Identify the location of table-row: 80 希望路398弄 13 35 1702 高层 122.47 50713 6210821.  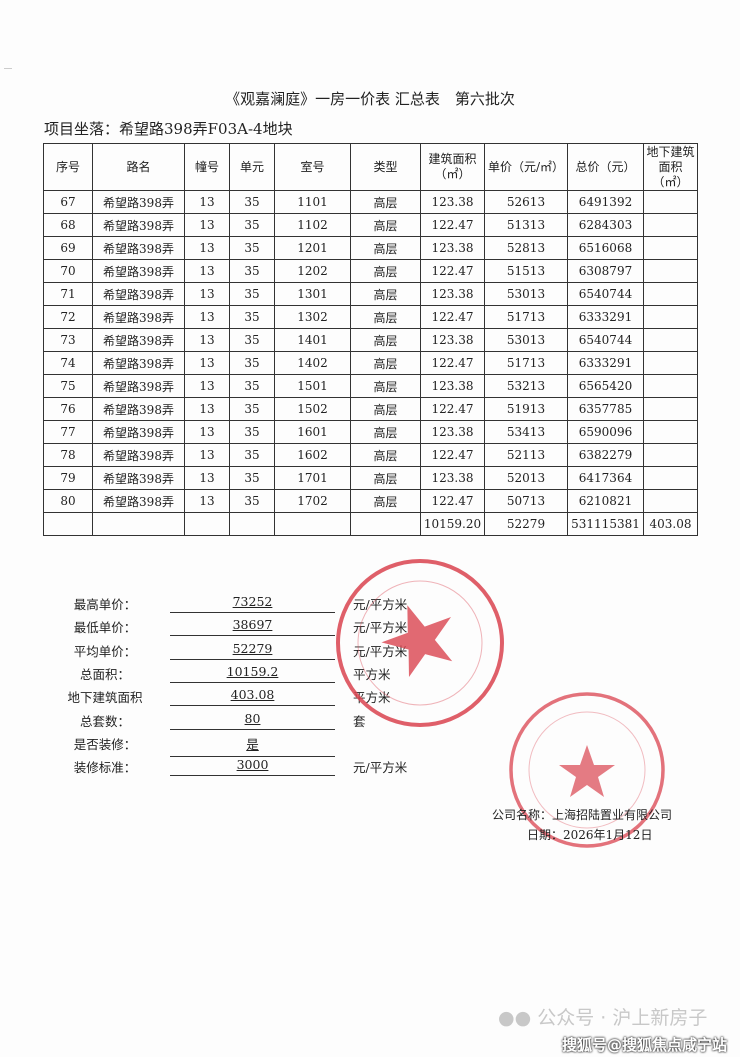
(370, 501).